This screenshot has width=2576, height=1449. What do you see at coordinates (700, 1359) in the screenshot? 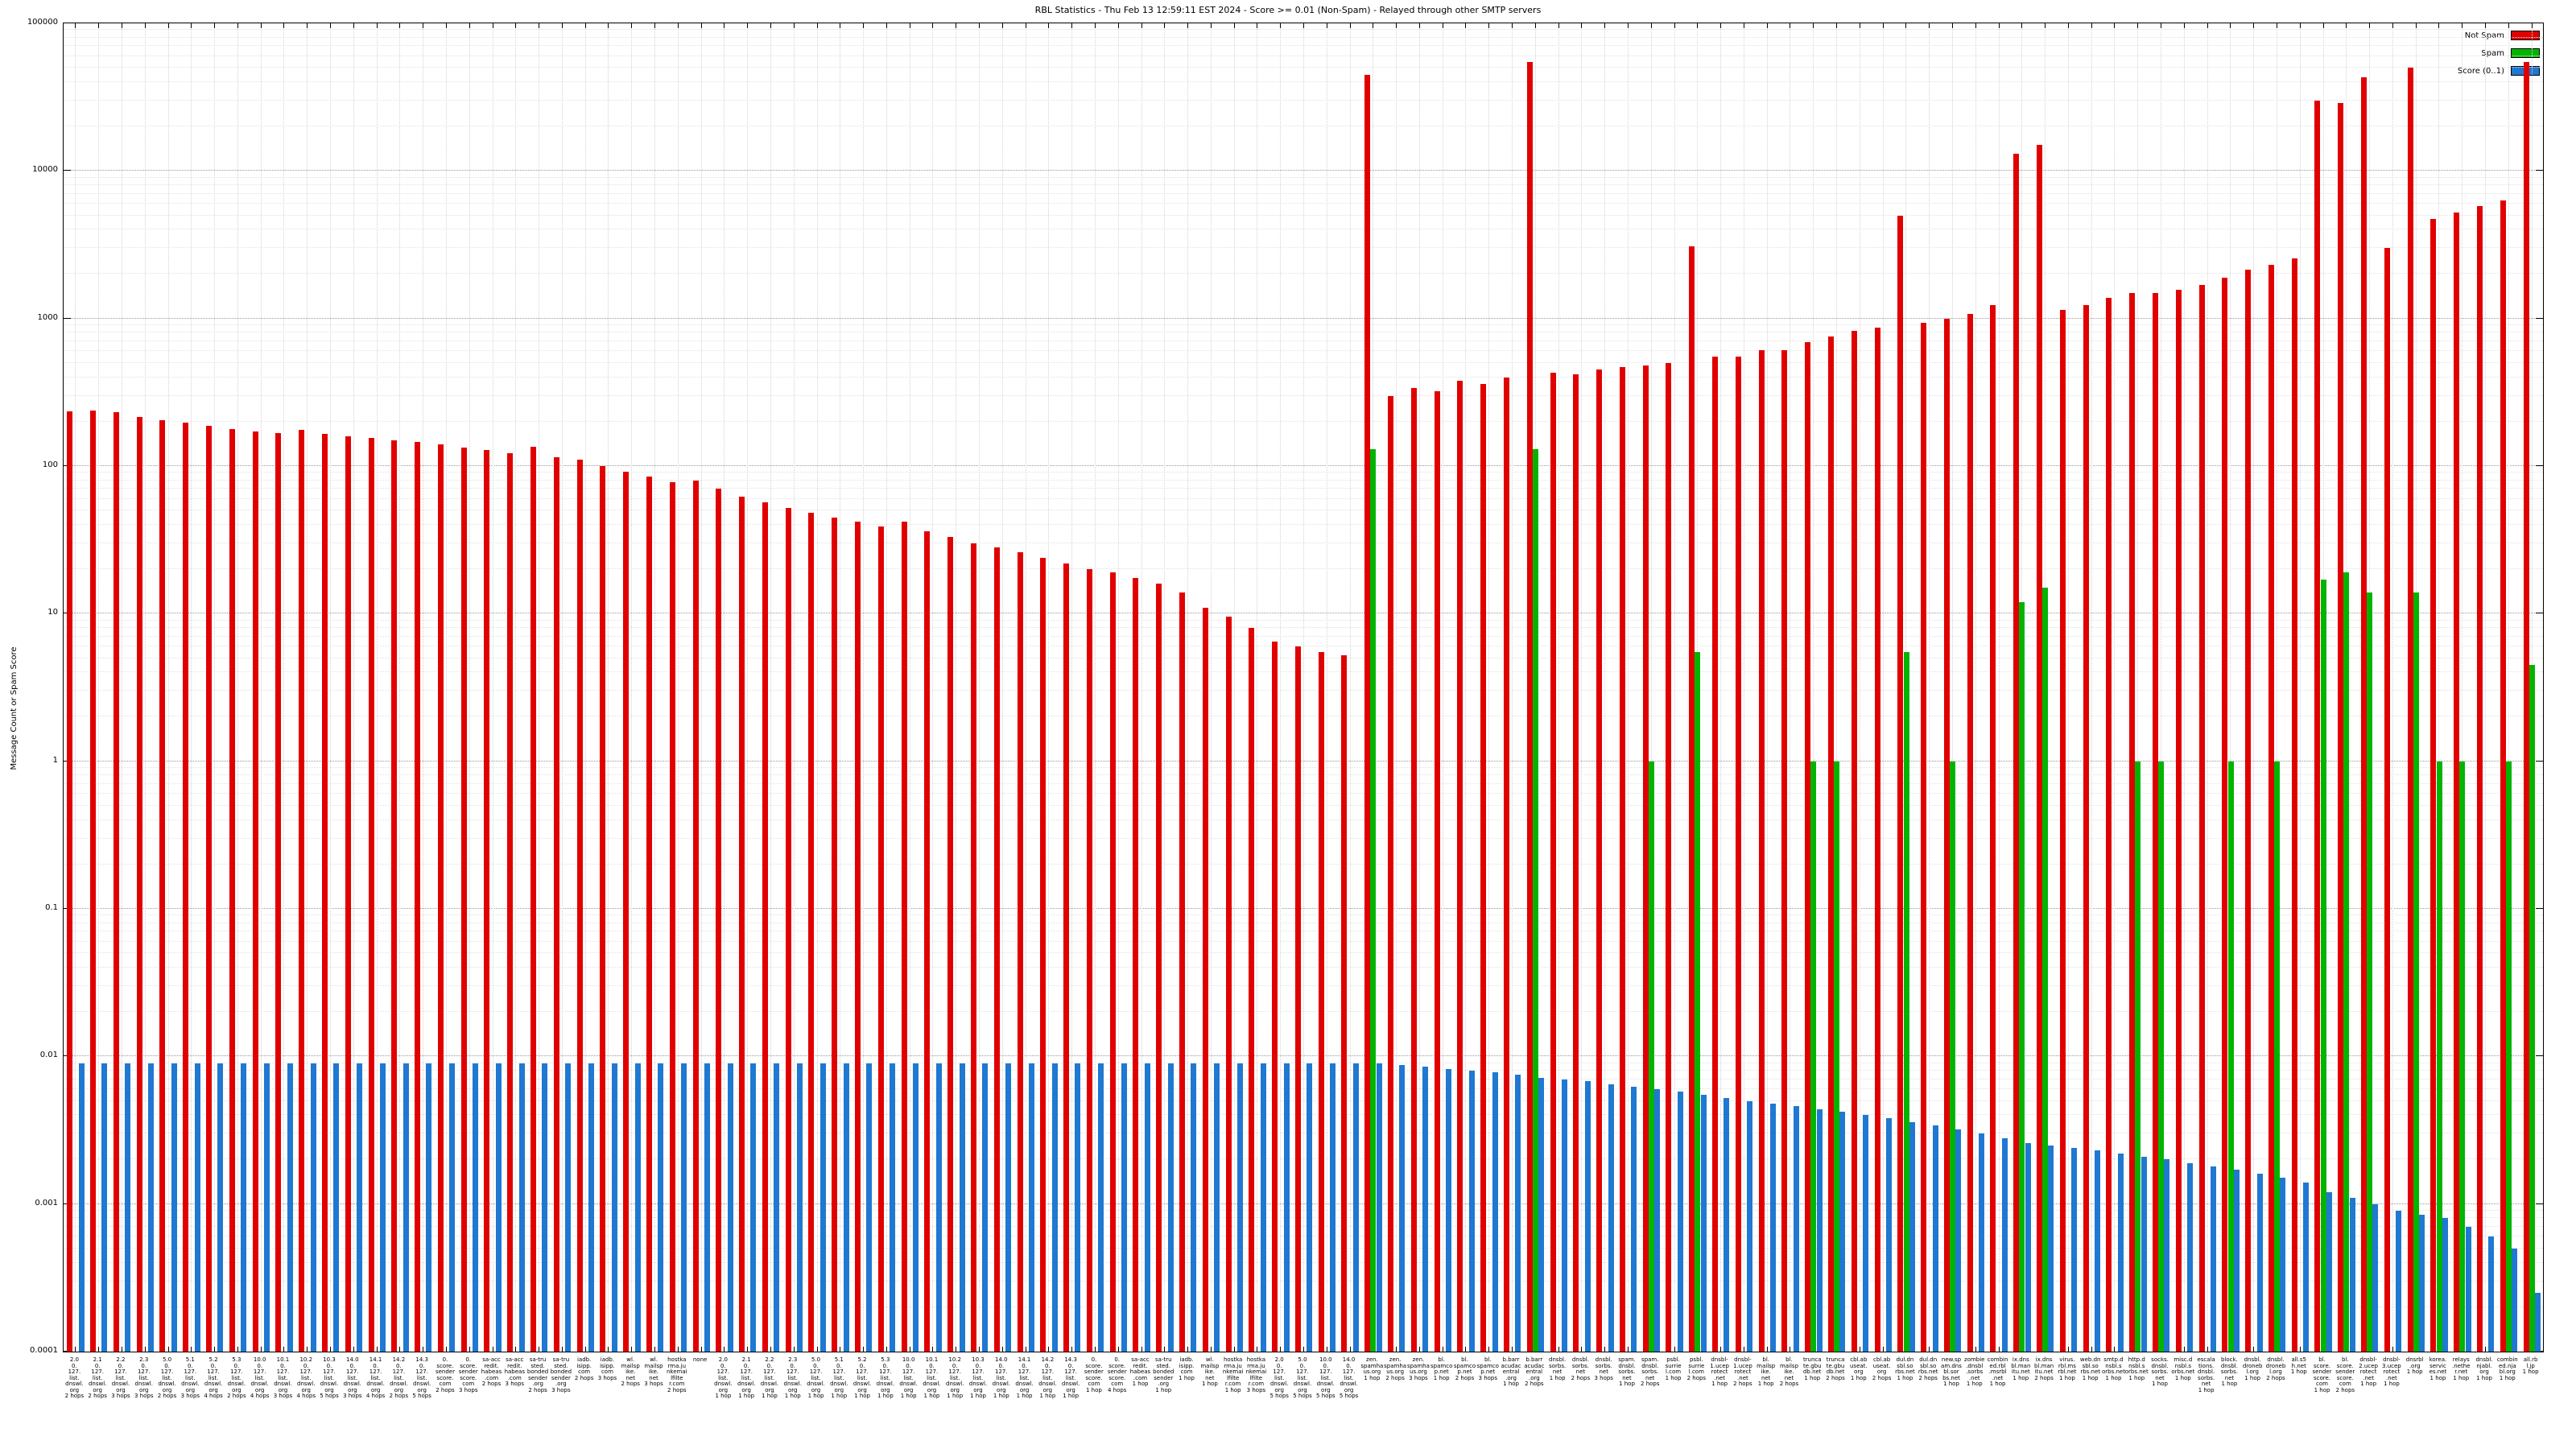
I see `x-tick-label: none` at bounding box center [700, 1359].